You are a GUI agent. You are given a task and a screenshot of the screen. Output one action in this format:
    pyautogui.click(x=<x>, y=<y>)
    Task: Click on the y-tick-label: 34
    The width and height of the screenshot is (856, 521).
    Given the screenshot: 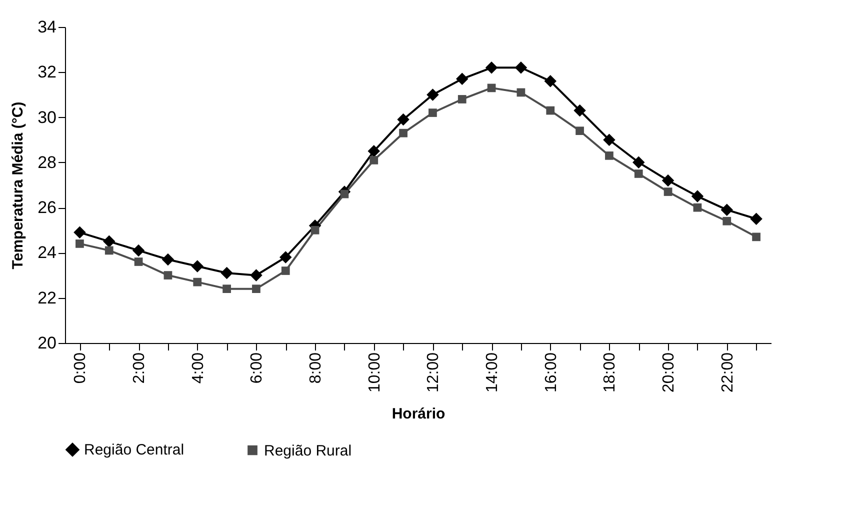 What is the action you would take?
    pyautogui.click(x=47, y=27)
    